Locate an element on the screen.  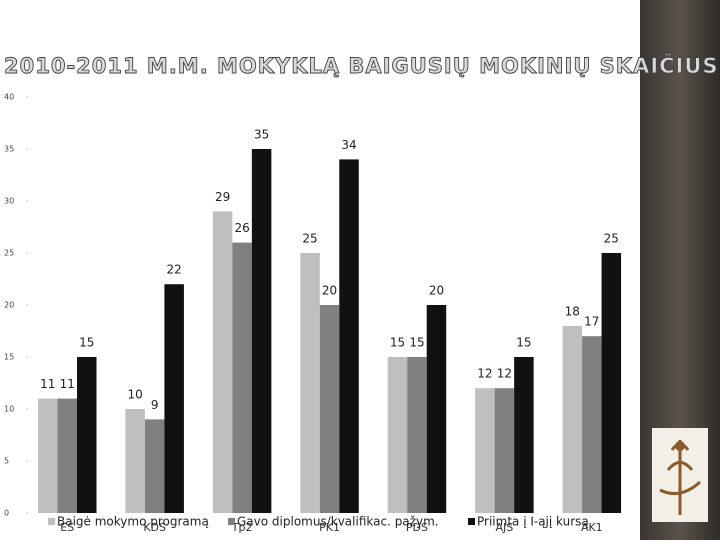
data-label: 17 is located at coordinates (591, 322).